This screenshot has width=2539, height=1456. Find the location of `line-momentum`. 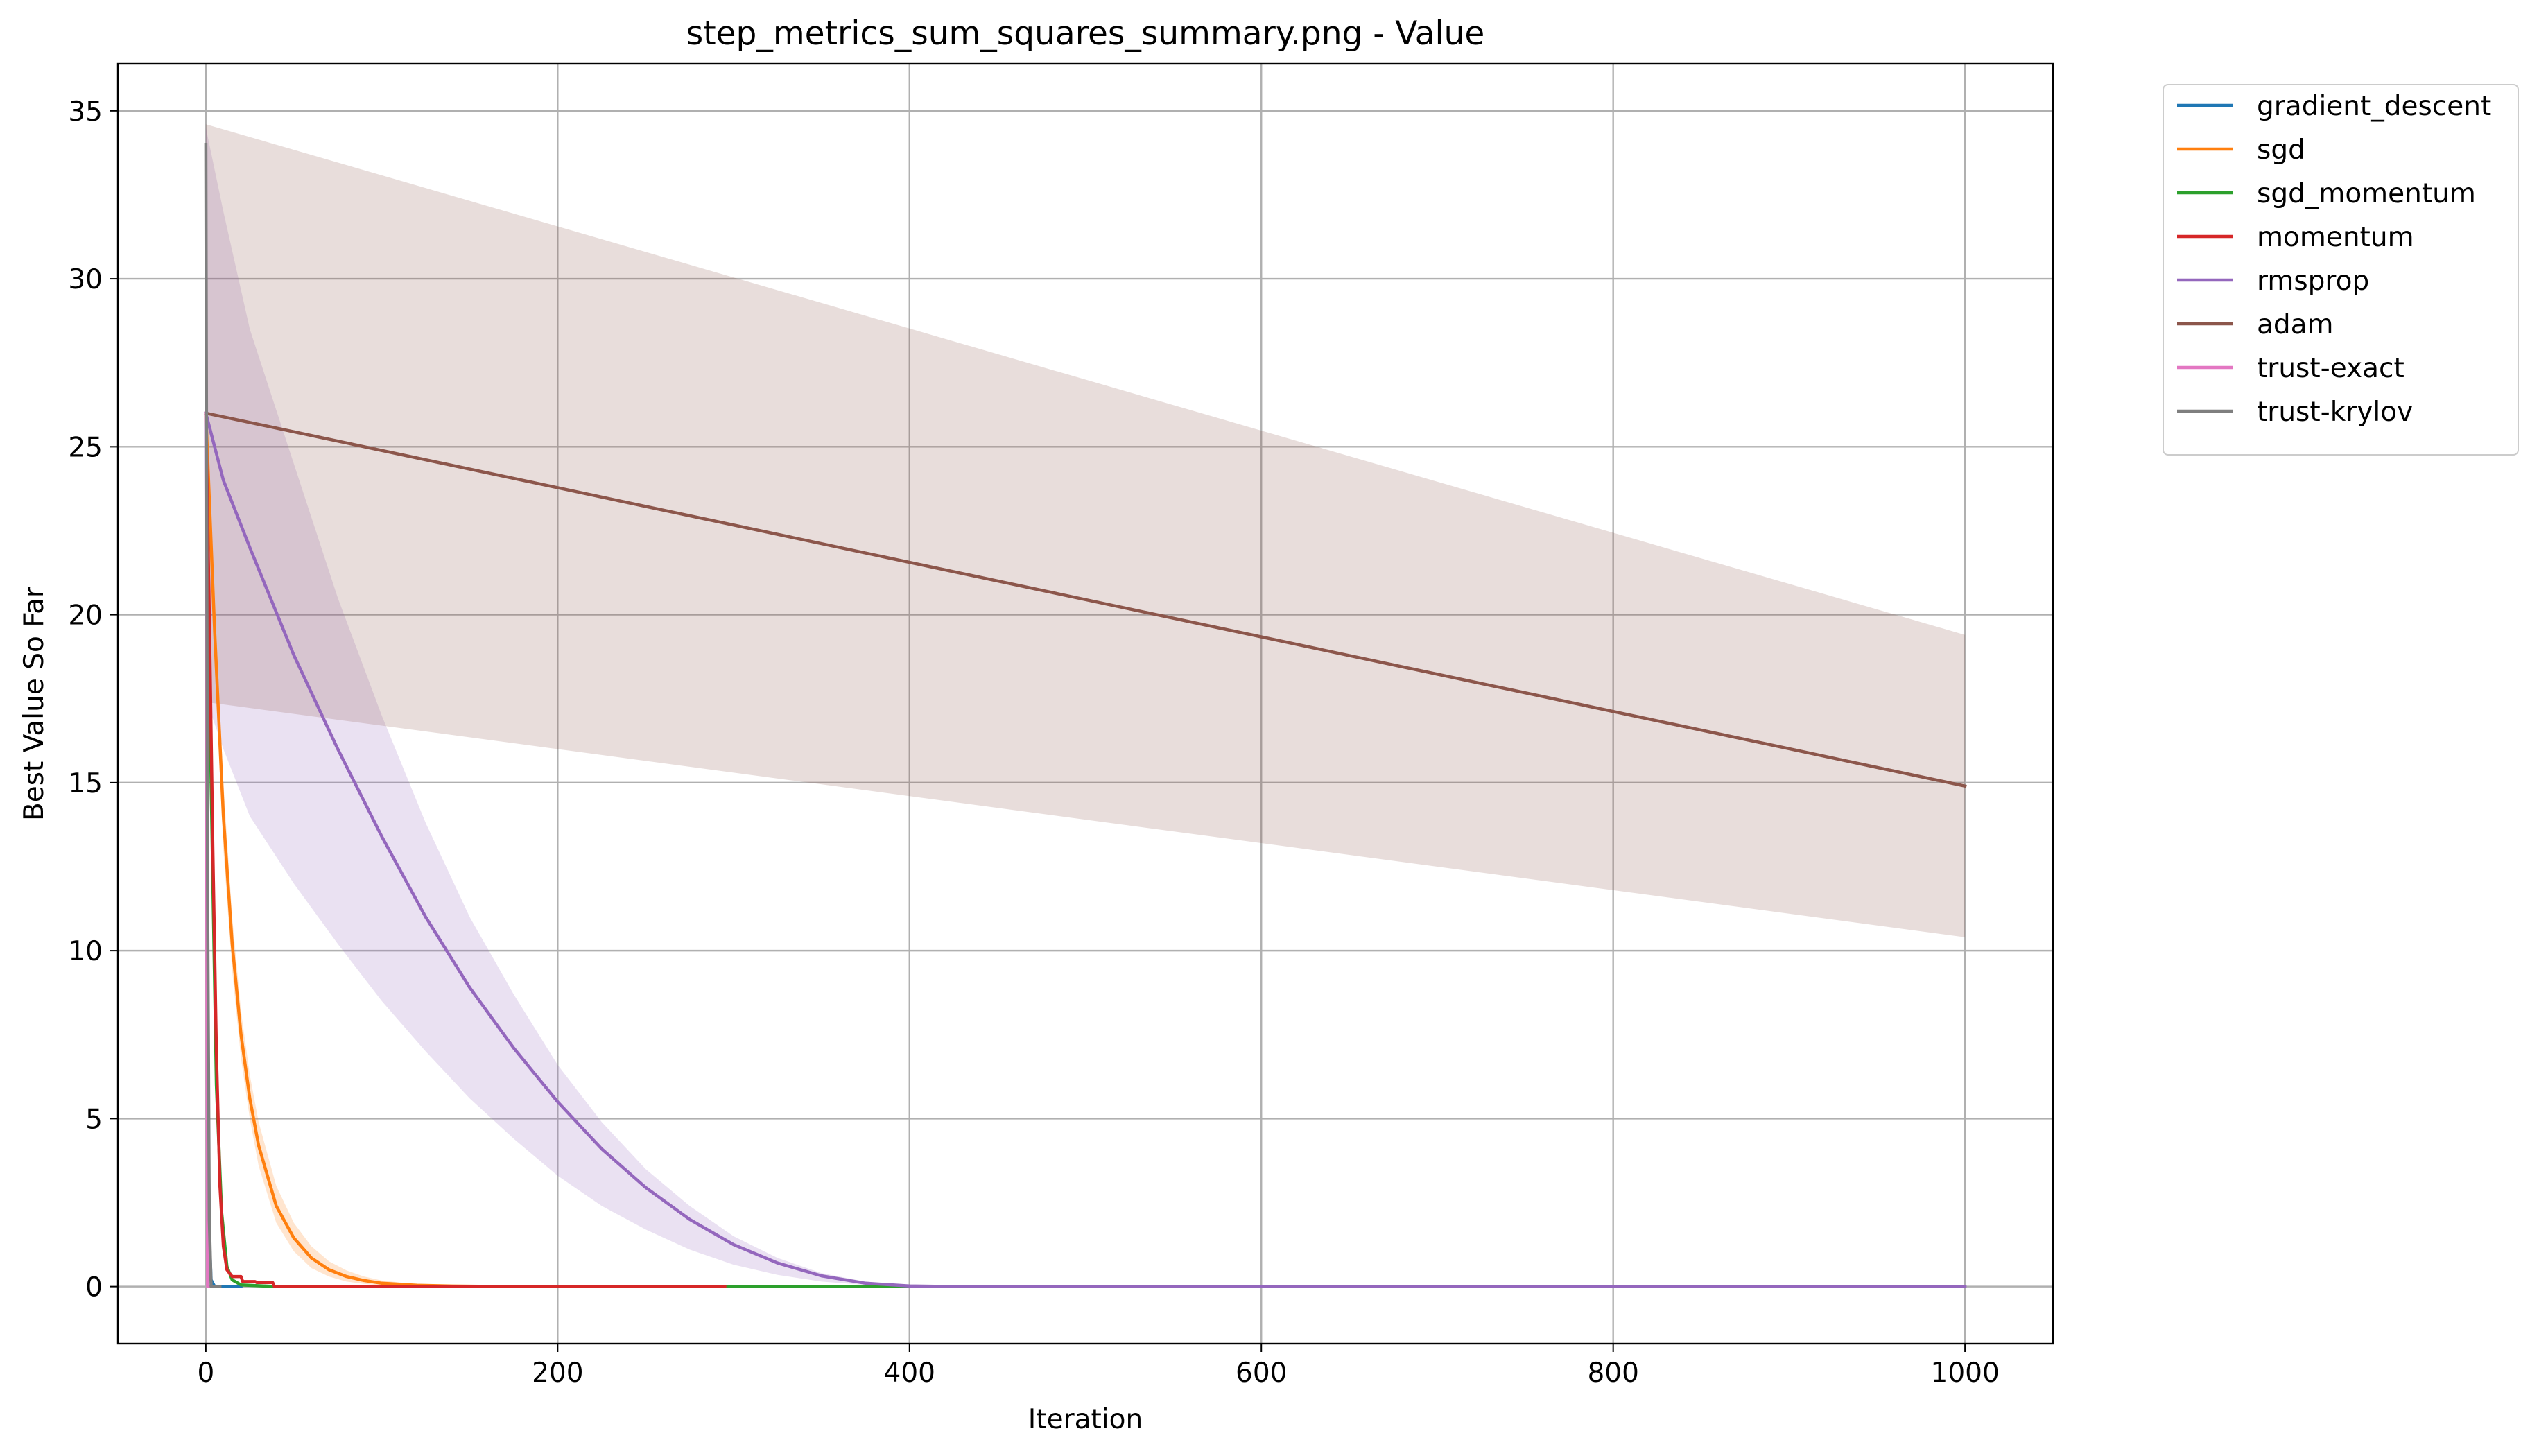

line-momentum is located at coordinates (465, 849).